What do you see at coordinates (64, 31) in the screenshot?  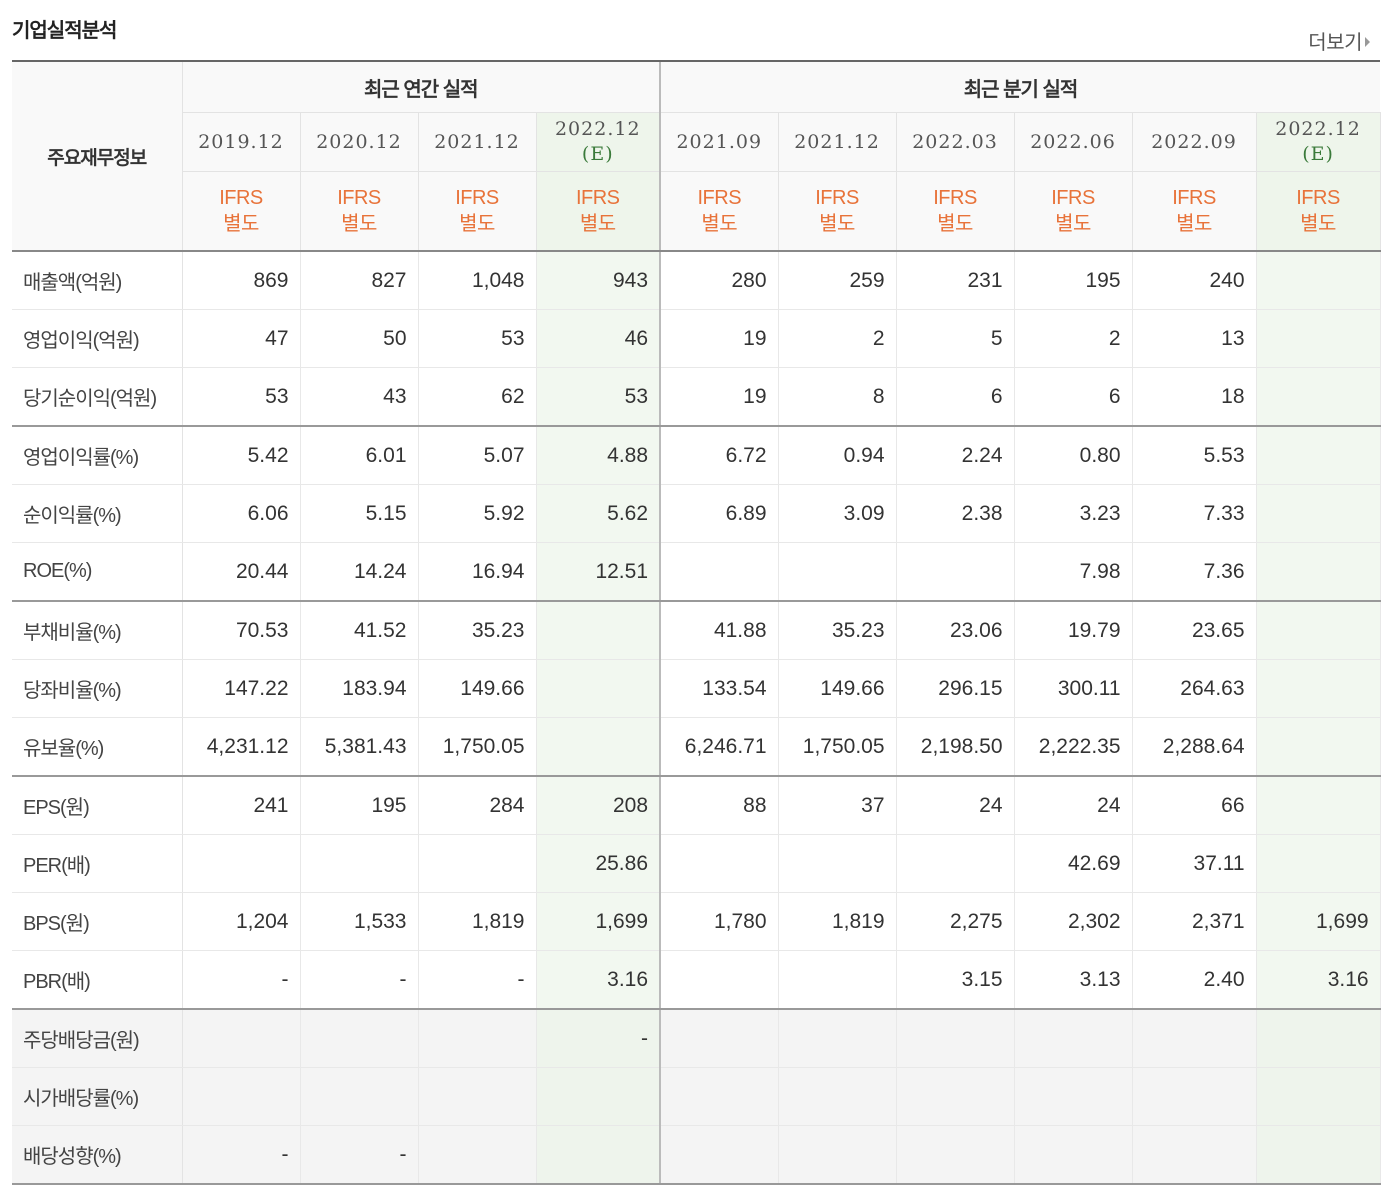 I see `section-title: 기업실적분석` at bounding box center [64, 31].